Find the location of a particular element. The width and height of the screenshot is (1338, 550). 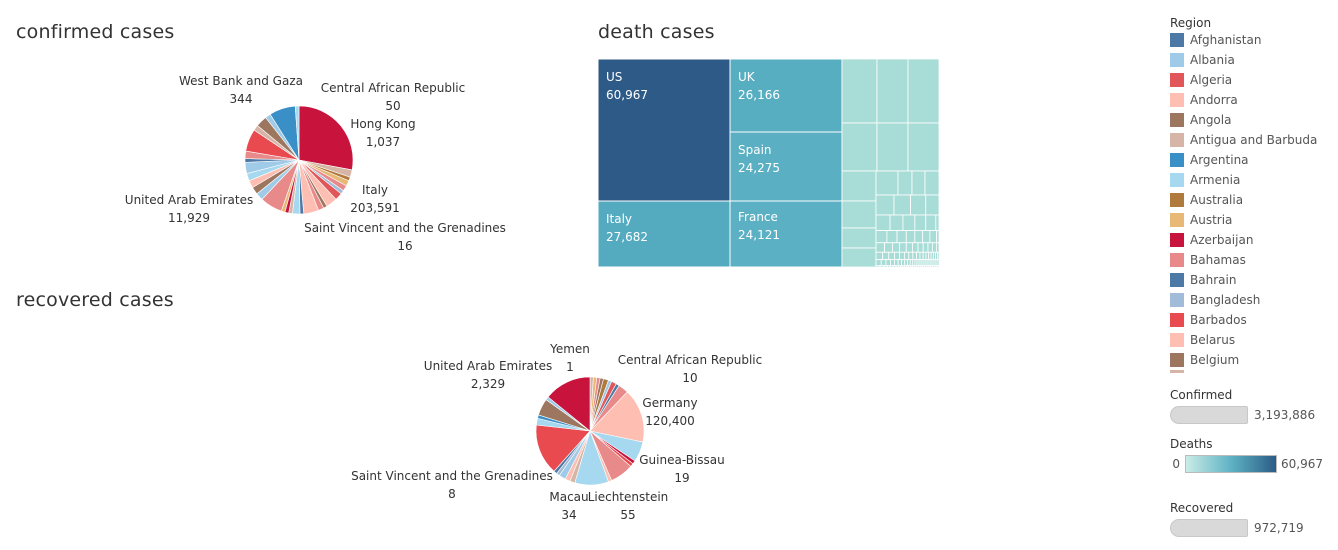

legend-item: Albania is located at coordinates (1250, 60).